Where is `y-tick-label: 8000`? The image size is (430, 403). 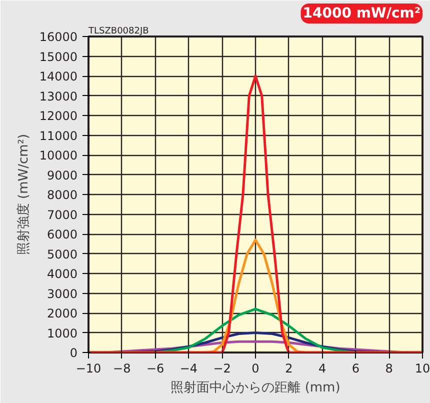 y-tick-label: 8000 is located at coordinates (62, 195).